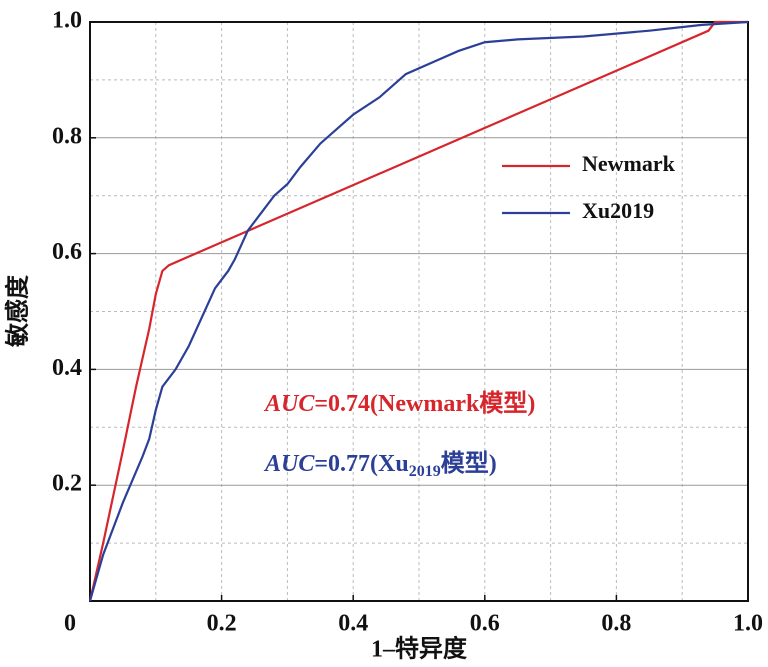 The image size is (768, 667). What do you see at coordinates (67, 136) in the screenshot?
I see `y-tick-label: 0.8` at bounding box center [67, 136].